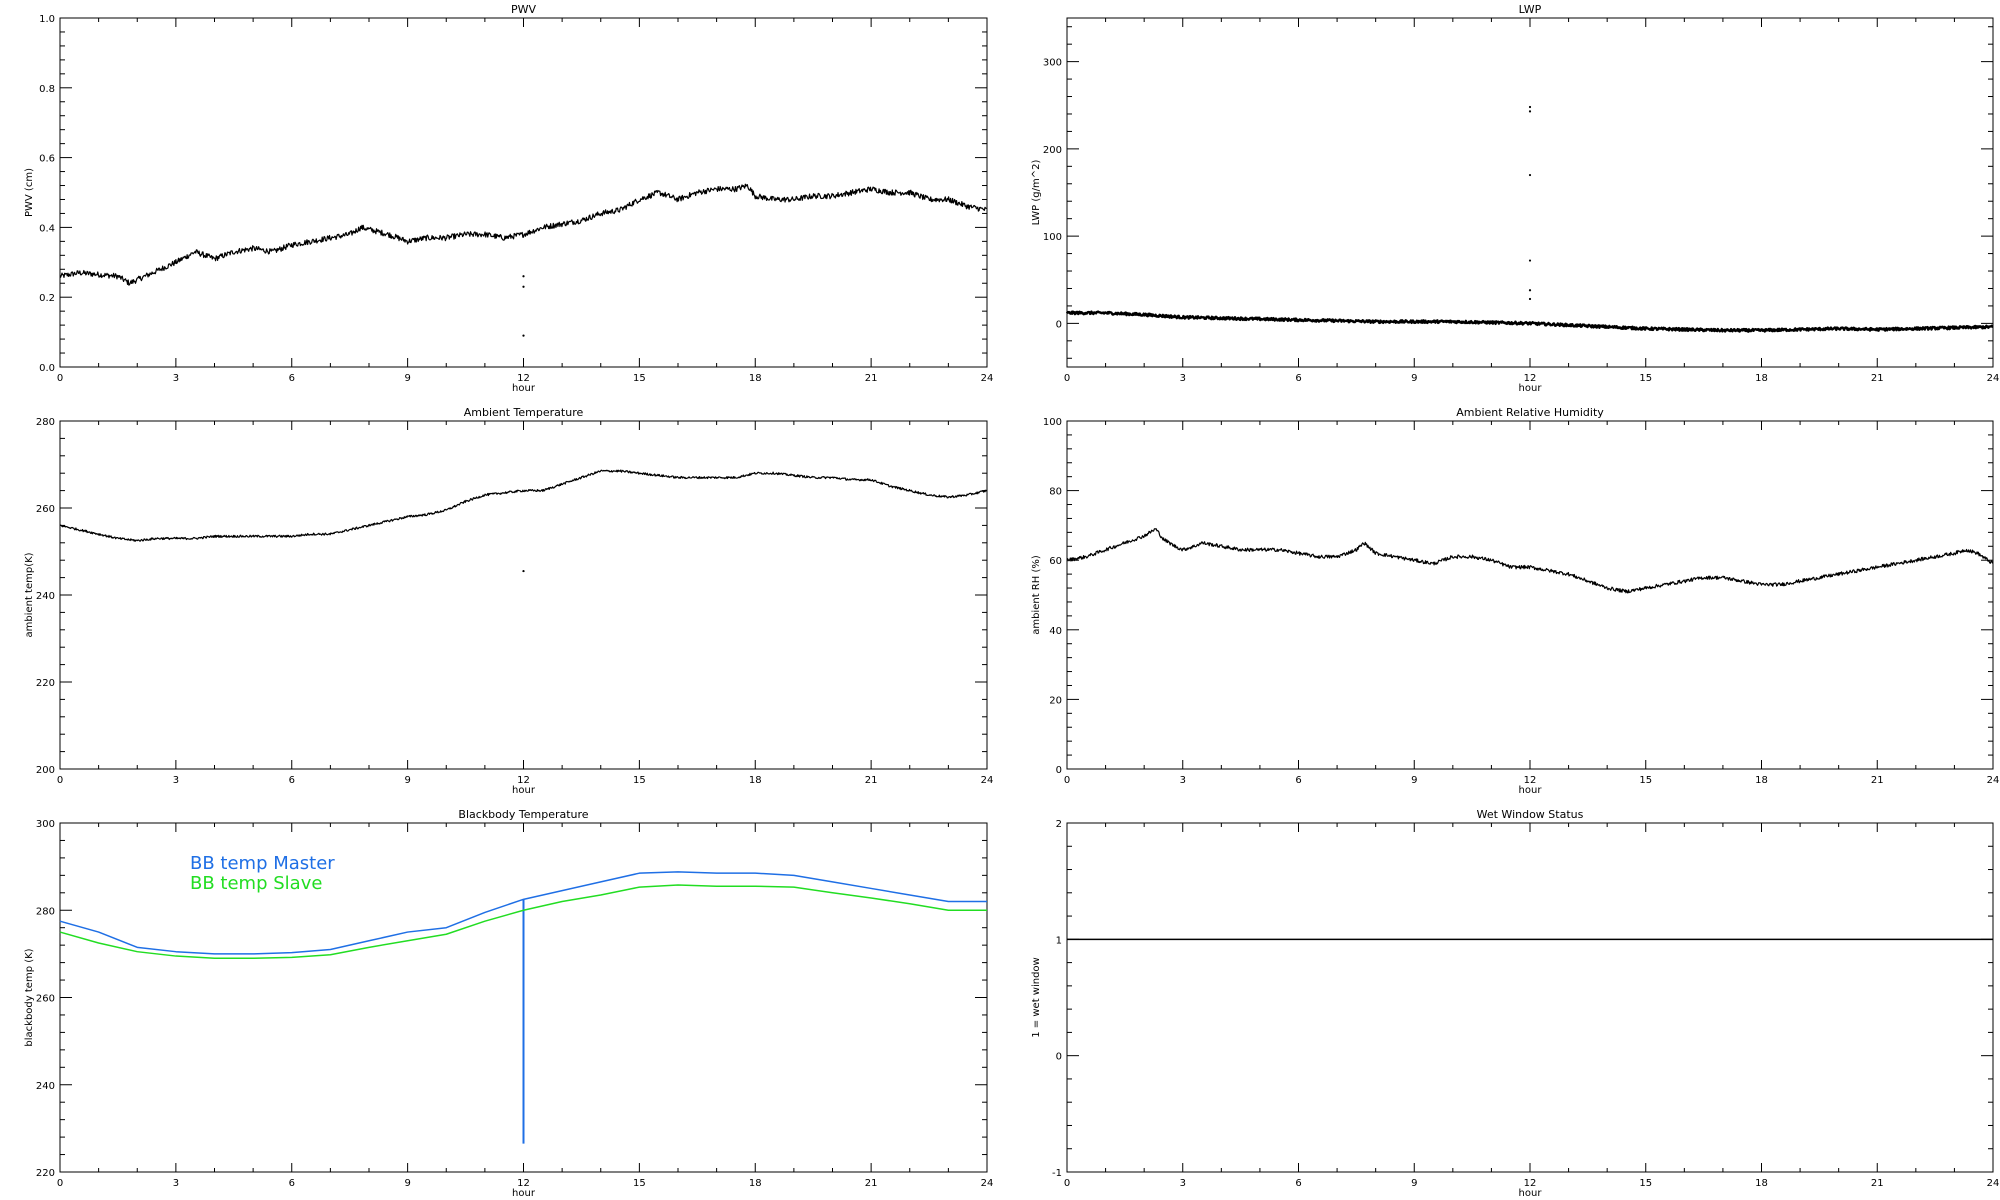 The image size is (2000, 1200). I want to click on y-axis-label: blackbody temp (K), so click(29, 997).